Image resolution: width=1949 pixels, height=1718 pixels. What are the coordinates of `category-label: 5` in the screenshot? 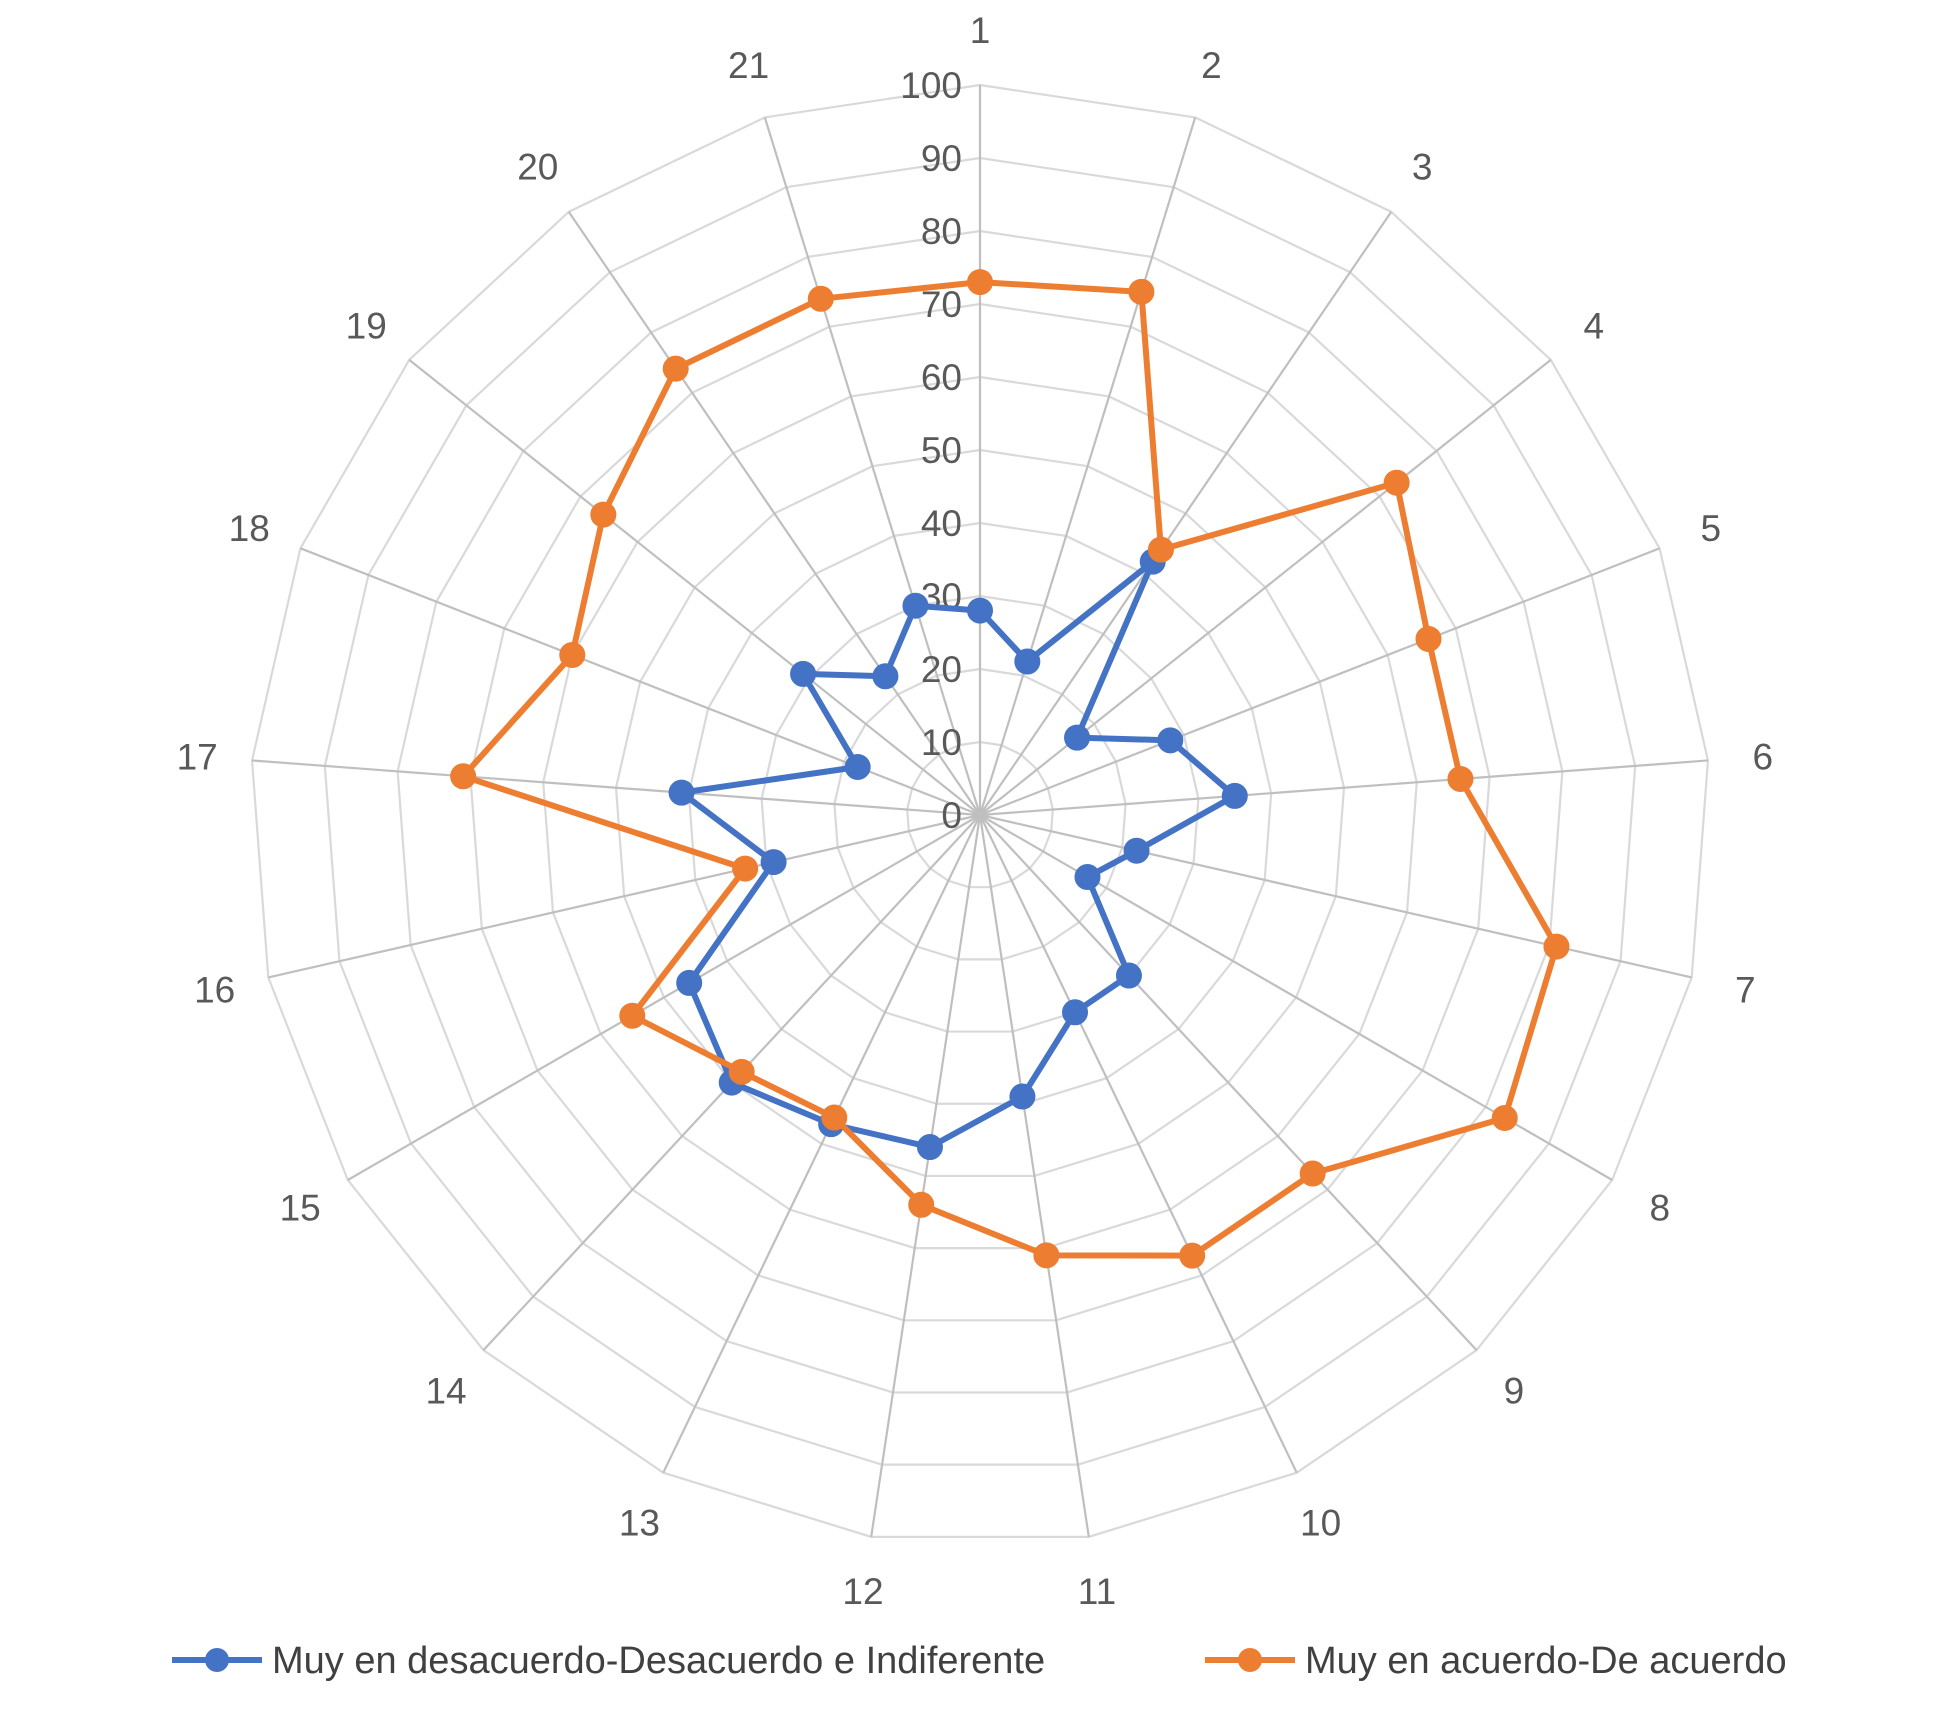 It's located at (1710, 528).